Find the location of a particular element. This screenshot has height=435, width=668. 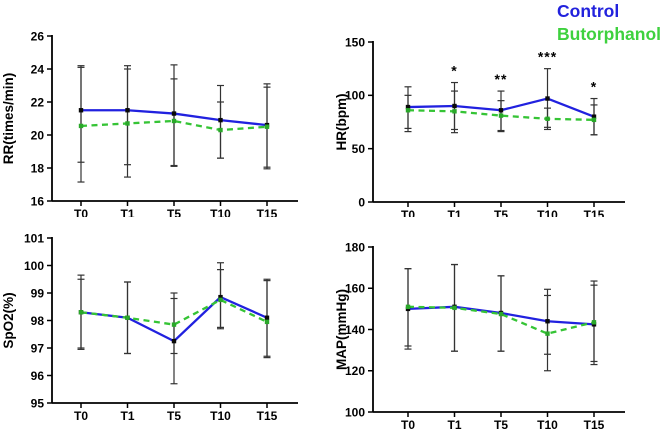

y-tick-label: 96 is located at coordinates (38, 376).